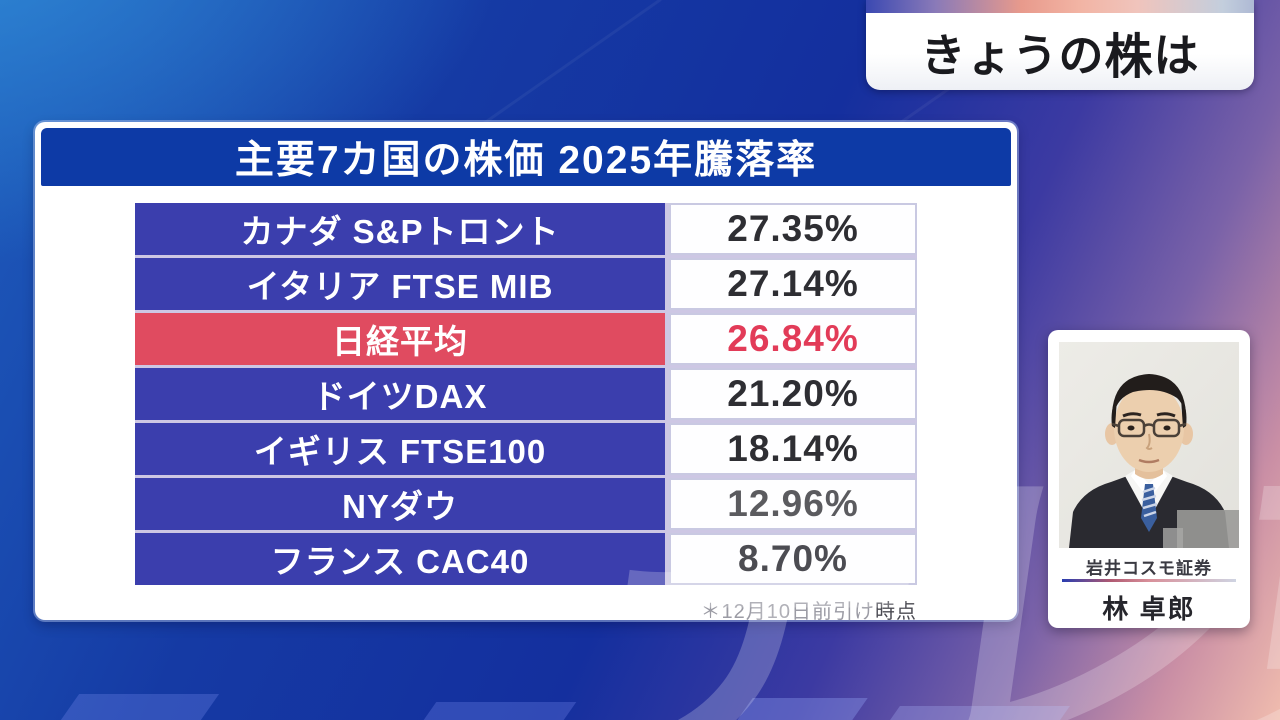  I want to click on footnote-date: ＊12月10日前引け, so click(787, 612).